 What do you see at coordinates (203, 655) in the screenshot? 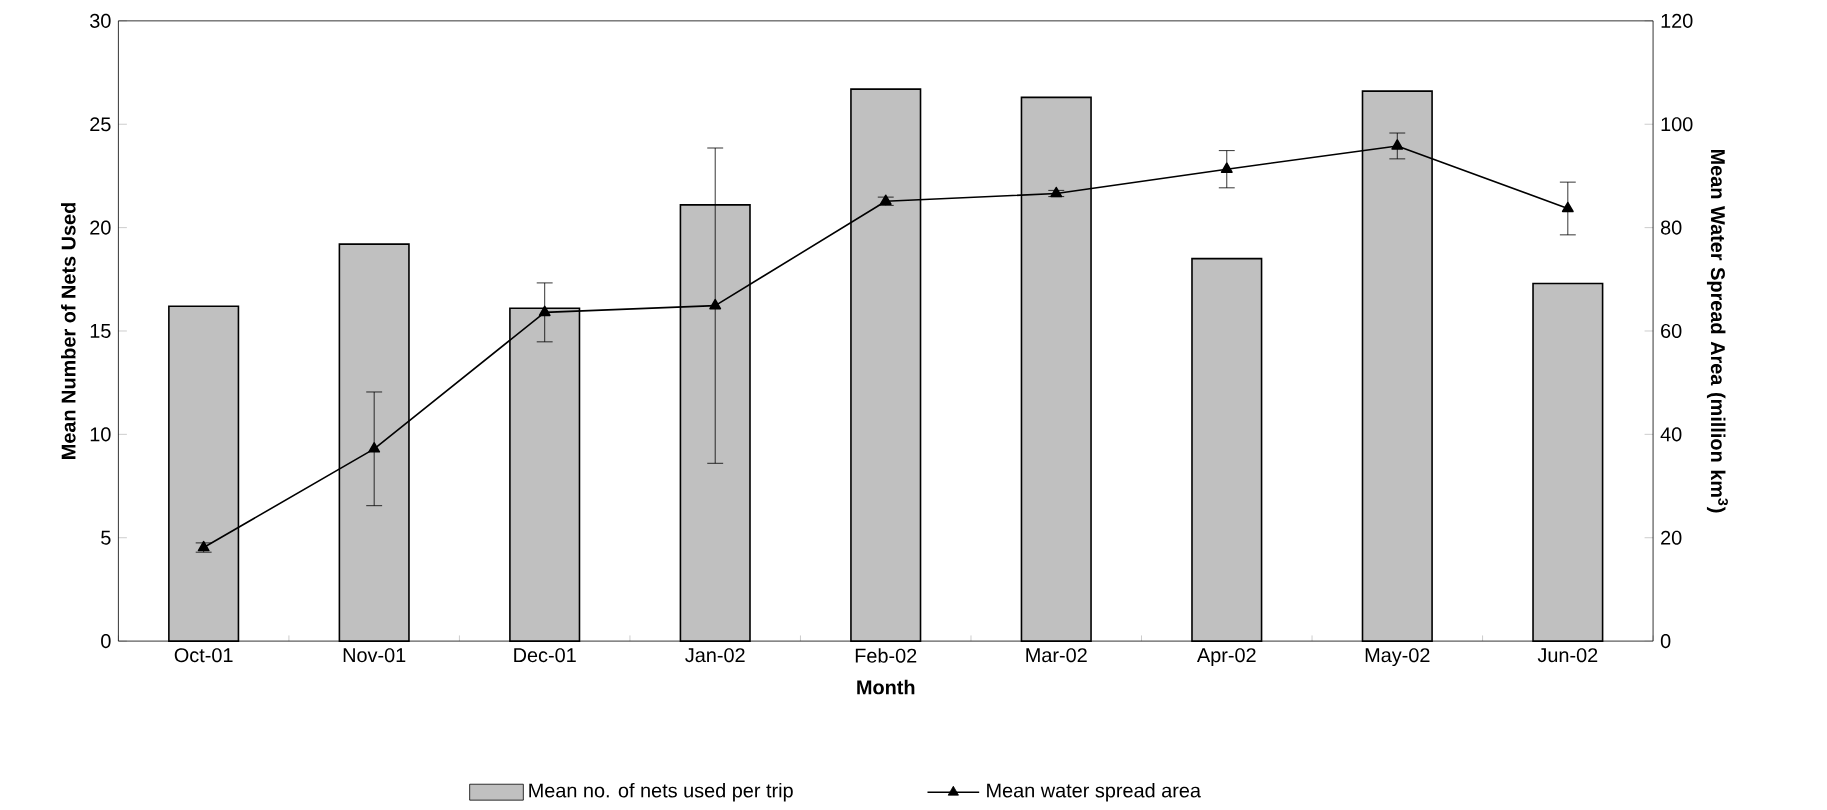
I see `x-tick-label: Oct-01` at bounding box center [203, 655].